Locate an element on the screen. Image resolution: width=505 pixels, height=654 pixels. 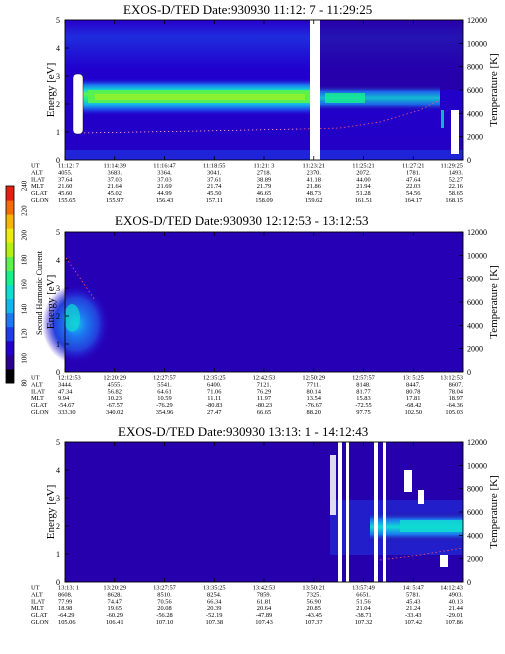
orbit-cell: -80.83 is located at coordinates (214, 405).